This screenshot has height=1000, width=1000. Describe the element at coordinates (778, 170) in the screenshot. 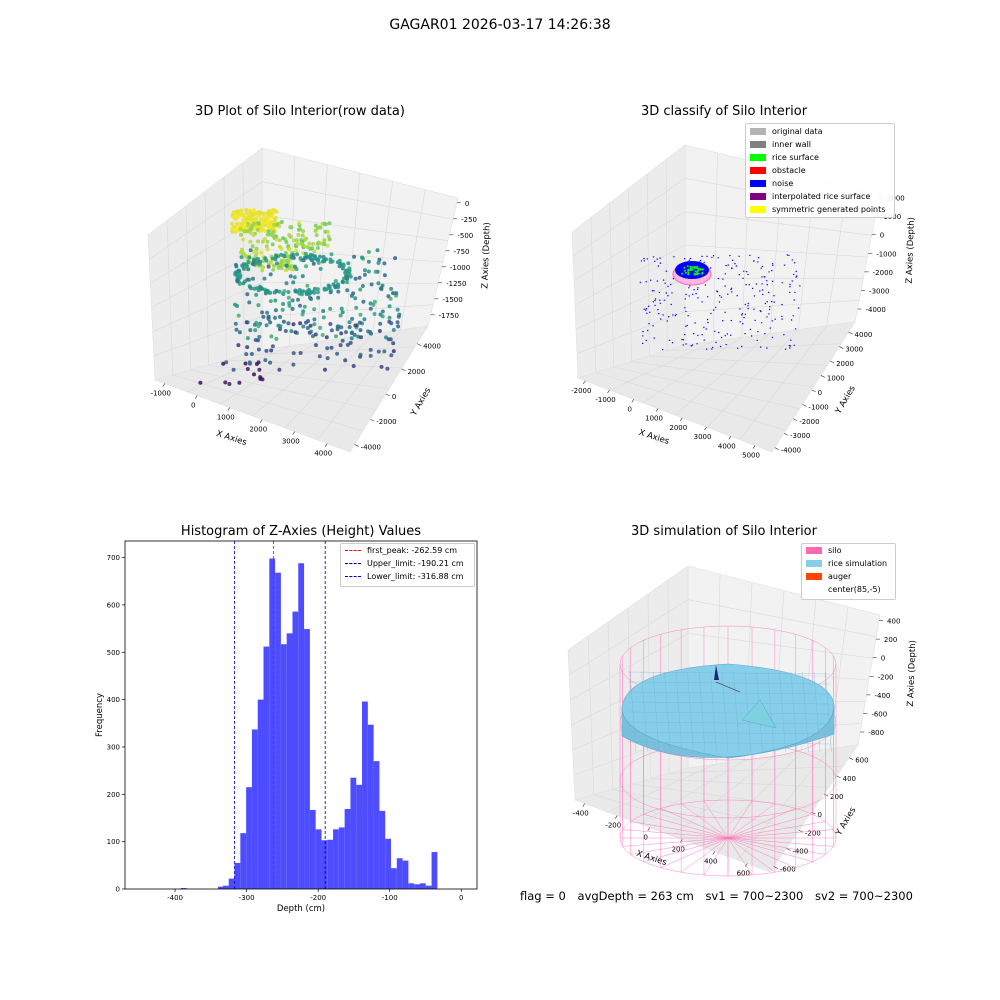

I see `legend-entry: obstacle` at that location.